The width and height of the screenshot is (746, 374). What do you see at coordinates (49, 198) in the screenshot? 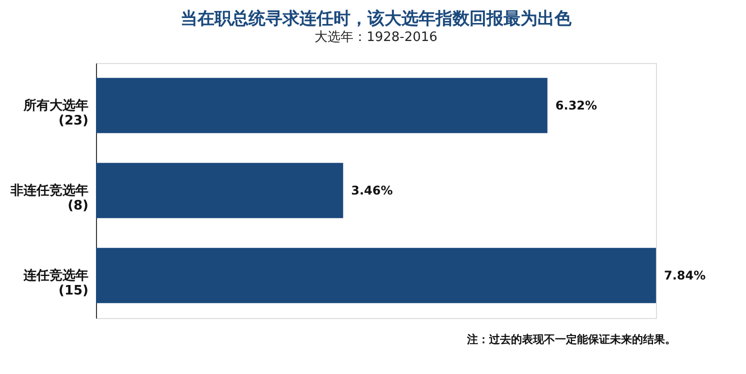
I see `y-tick-label: 非连任竞选年 (8)` at bounding box center [49, 198].